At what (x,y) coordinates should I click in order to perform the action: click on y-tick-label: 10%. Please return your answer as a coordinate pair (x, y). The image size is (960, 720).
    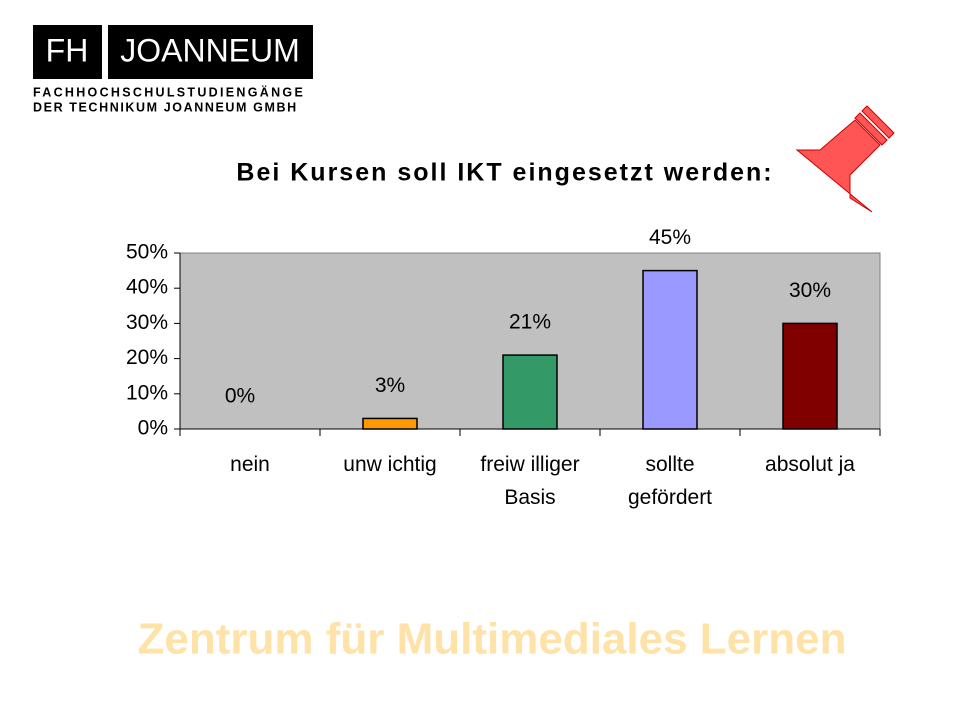
    Looking at the image, I should click on (147, 392).